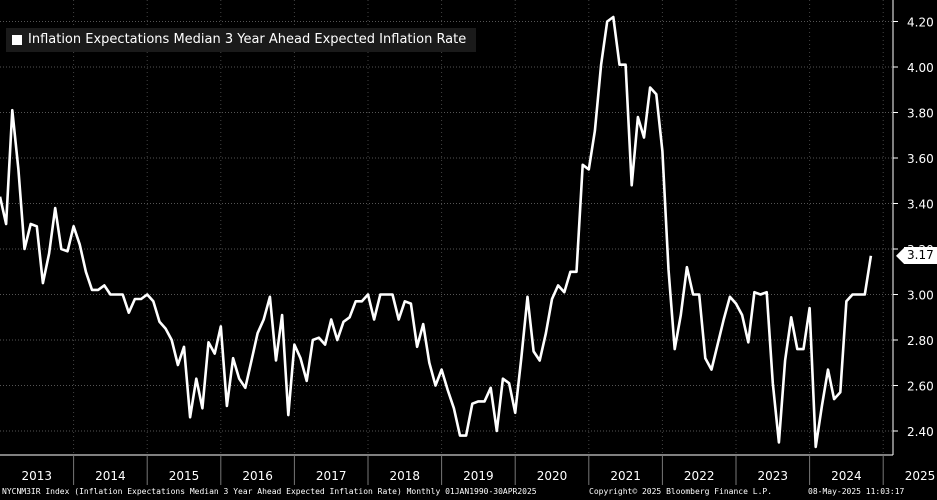  What do you see at coordinates (331, 476) in the screenshot?
I see `x-tick-label: 2017` at bounding box center [331, 476].